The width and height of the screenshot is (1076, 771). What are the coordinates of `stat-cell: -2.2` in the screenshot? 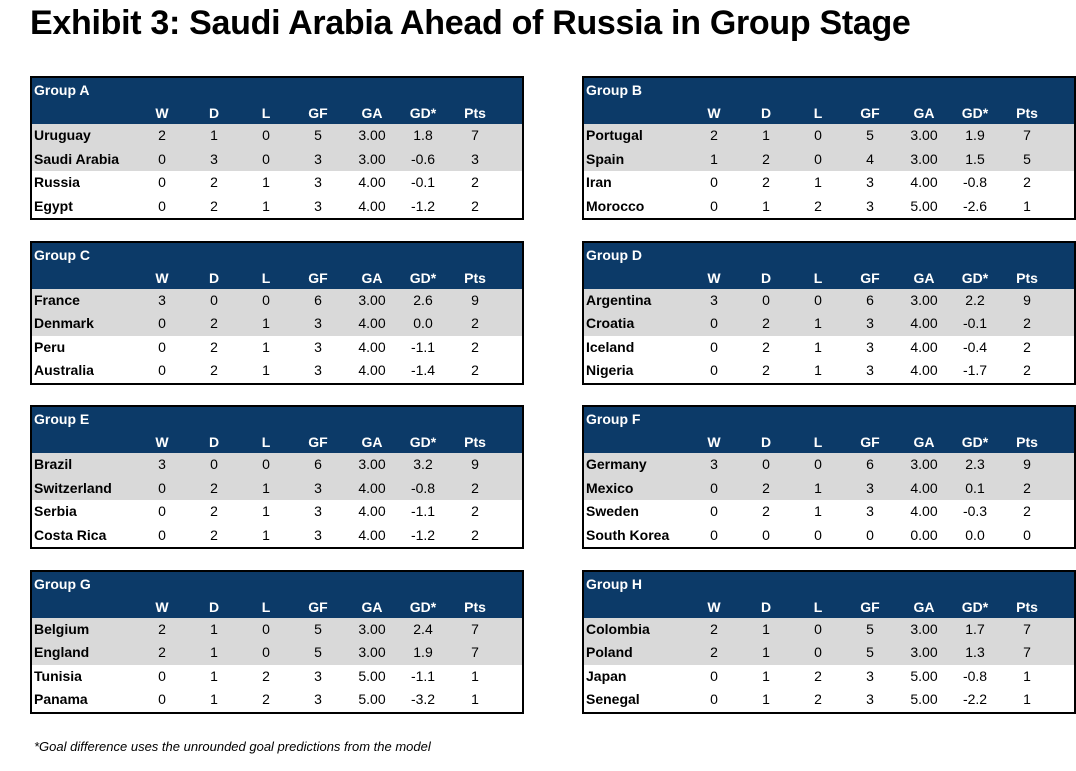 It's located at (975, 699).